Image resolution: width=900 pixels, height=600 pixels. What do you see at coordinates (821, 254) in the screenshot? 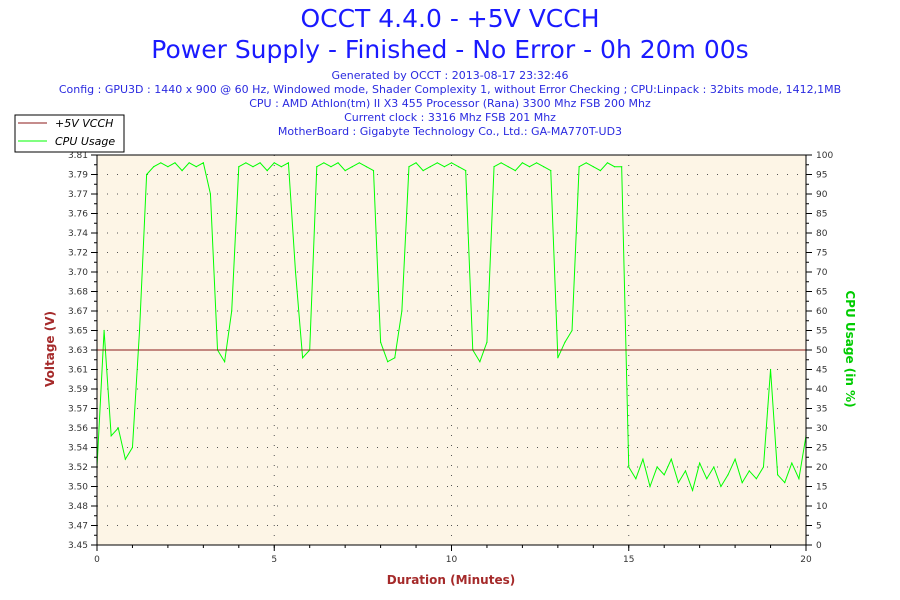
I see `y2-tick-label: 75` at bounding box center [821, 254].